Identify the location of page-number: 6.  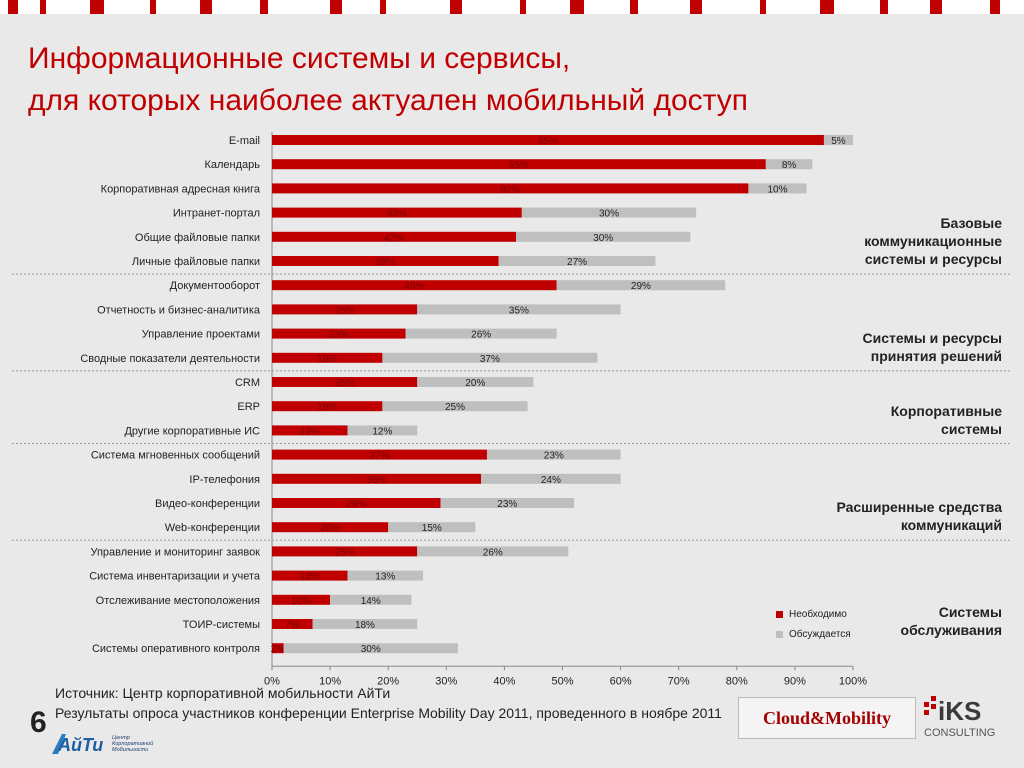
(38, 722).